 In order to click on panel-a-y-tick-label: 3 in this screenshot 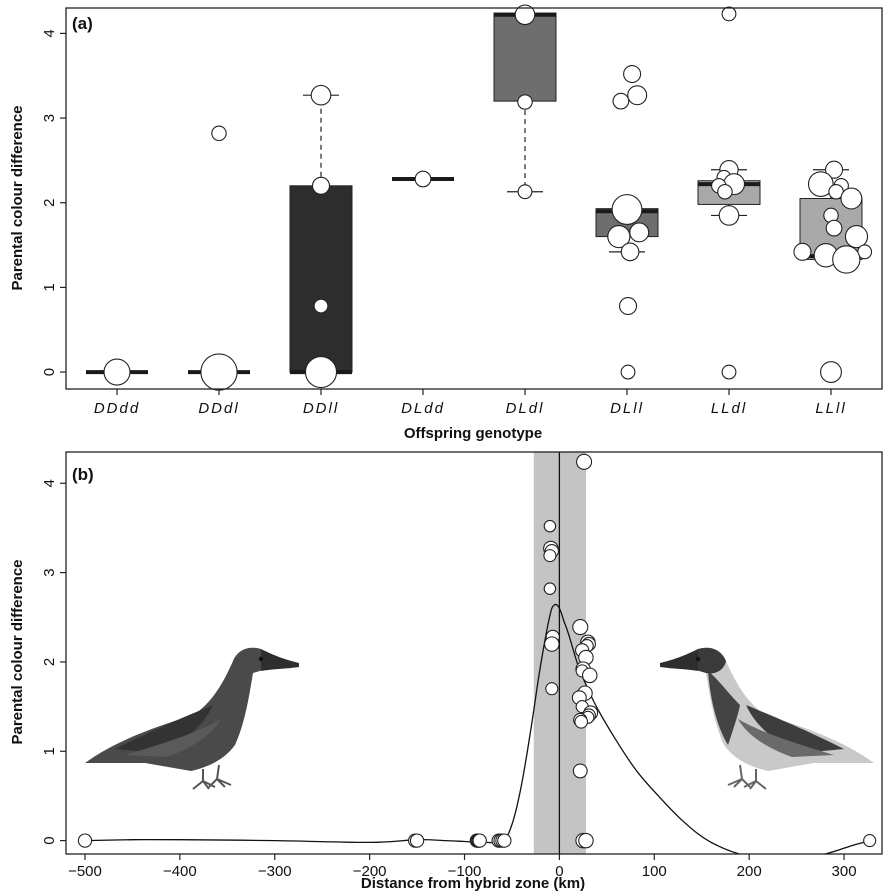, I will do `click(49, 118)`.